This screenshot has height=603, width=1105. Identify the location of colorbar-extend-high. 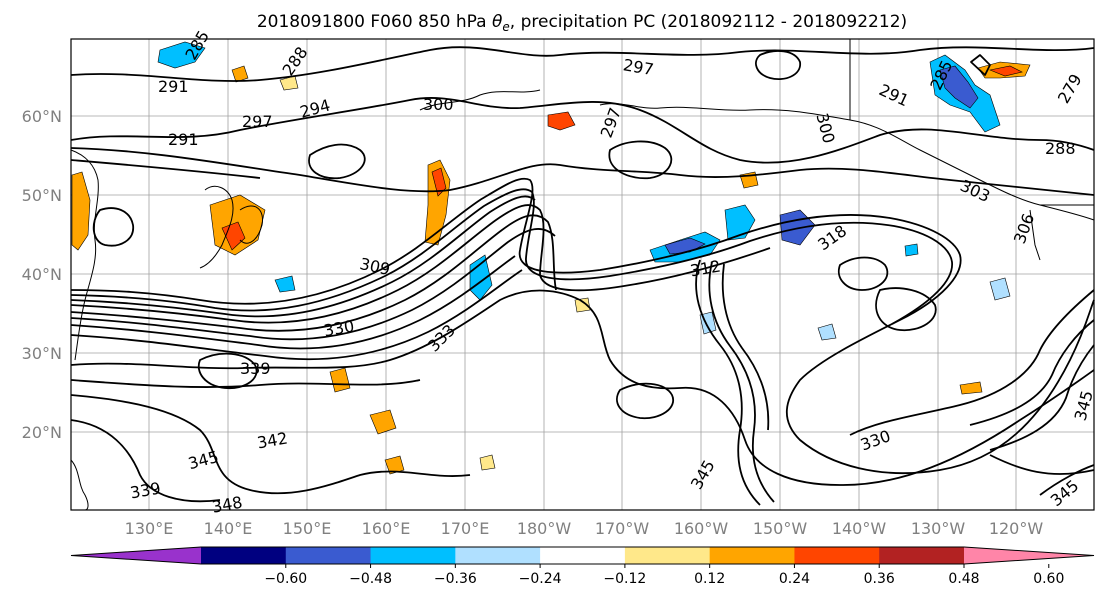
(1029, 555).